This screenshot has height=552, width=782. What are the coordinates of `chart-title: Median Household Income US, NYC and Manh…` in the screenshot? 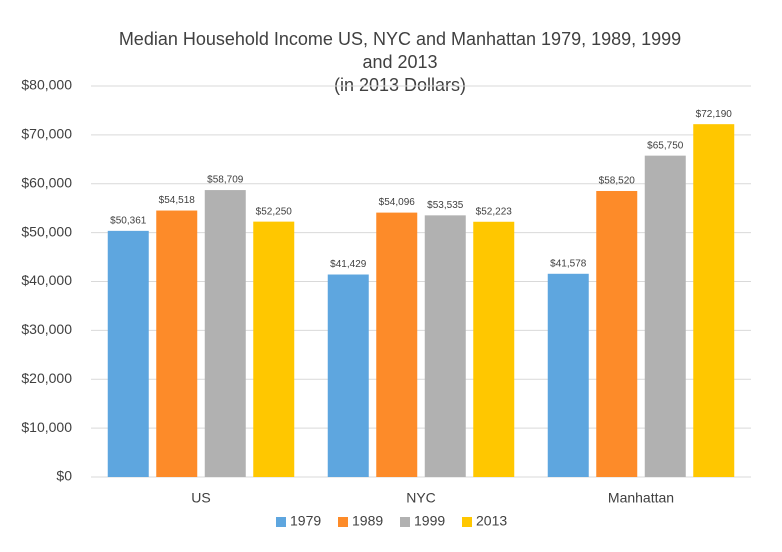 It's located at (400, 39).